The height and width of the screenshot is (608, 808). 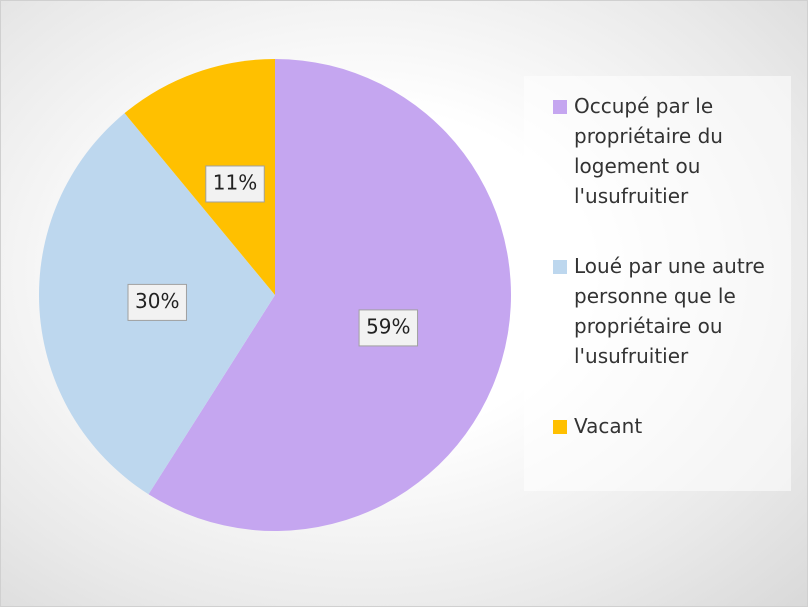 I want to click on data-label: 30%, so click(x=157, y=301).